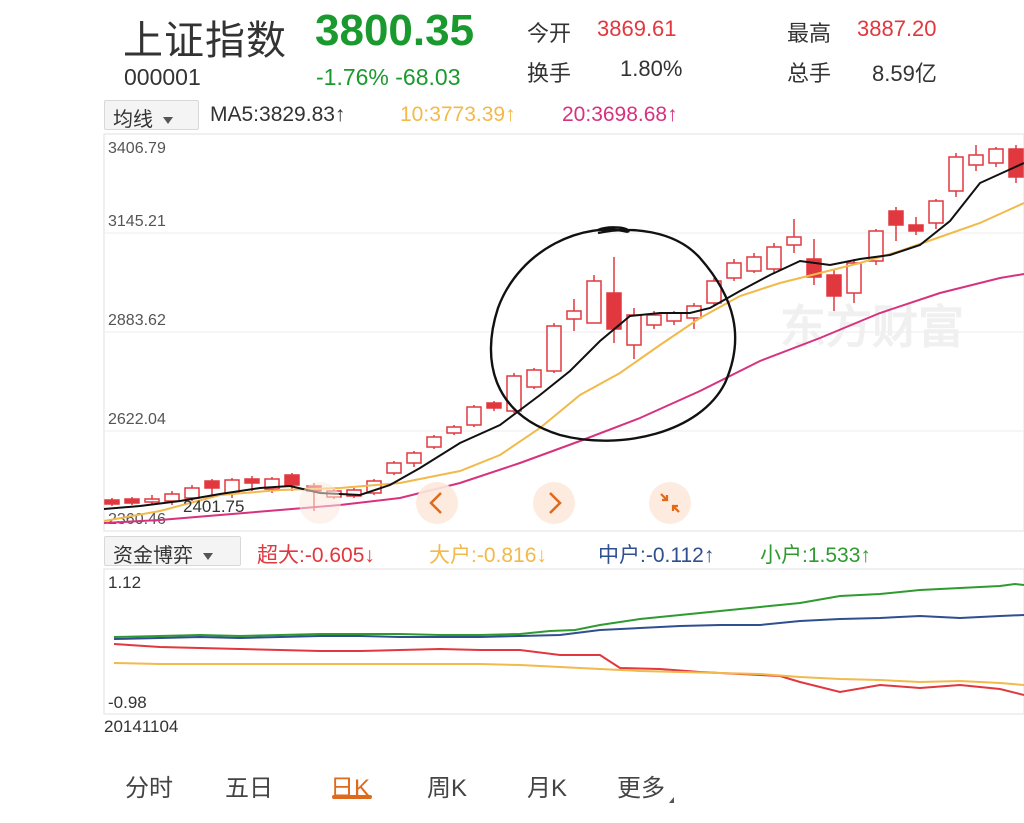 This screenshot has width=1024, height=823. Describe the element at coordinates (352, 797) in the screenshot. I see `active-tab-indicator` at that location.